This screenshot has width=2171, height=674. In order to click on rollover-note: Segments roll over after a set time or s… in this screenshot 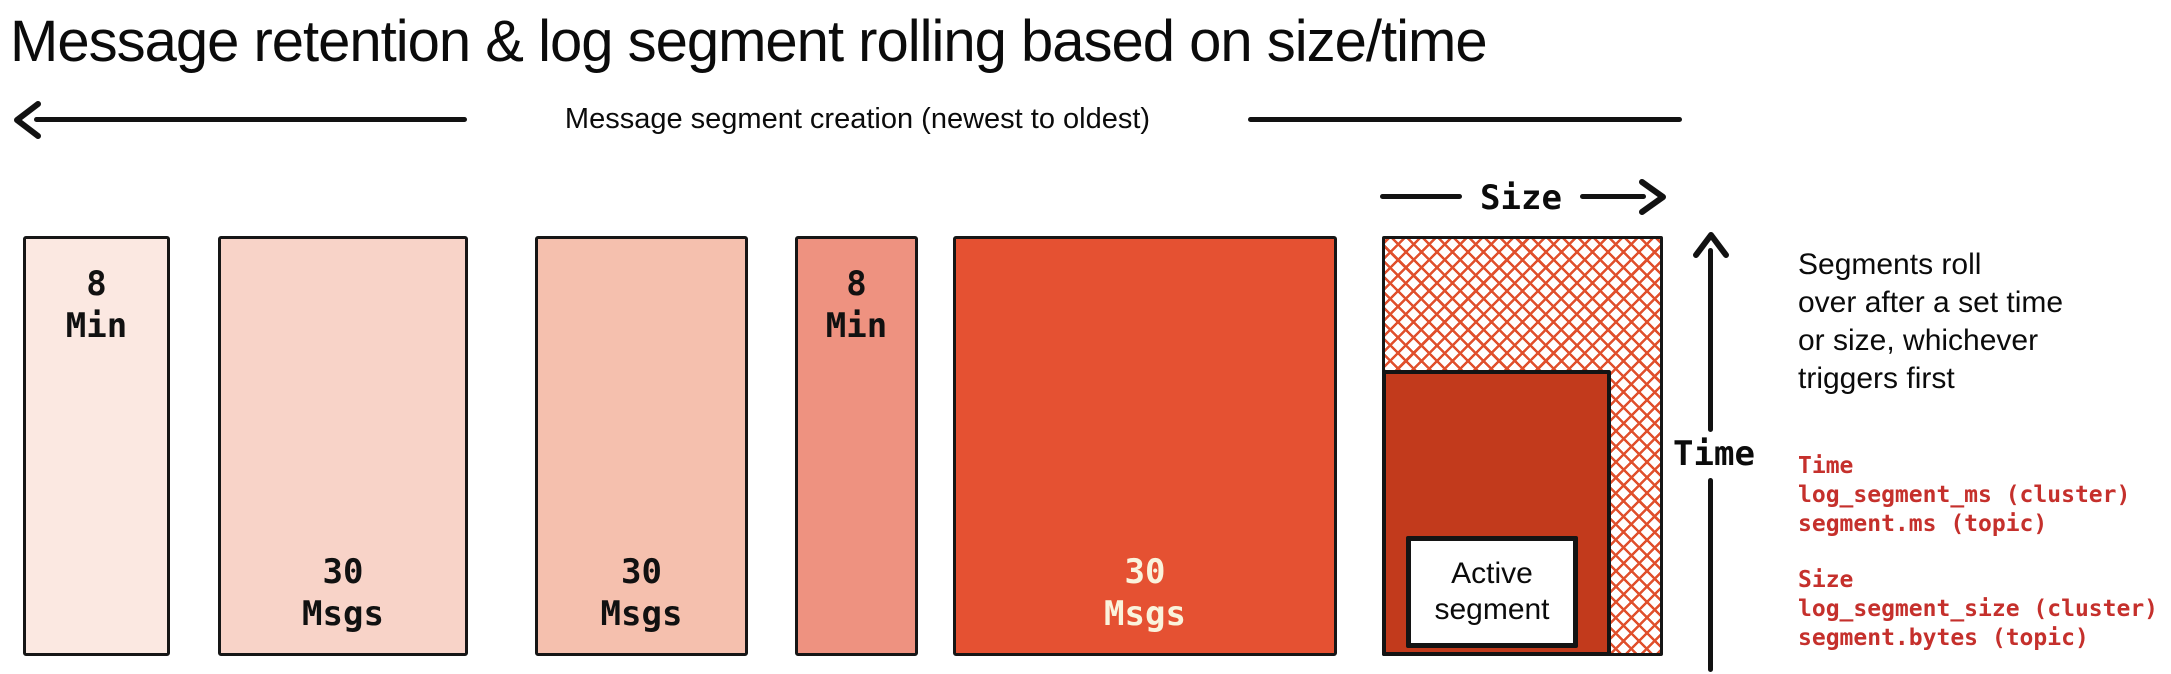, I will do `click(1931, 321)`.